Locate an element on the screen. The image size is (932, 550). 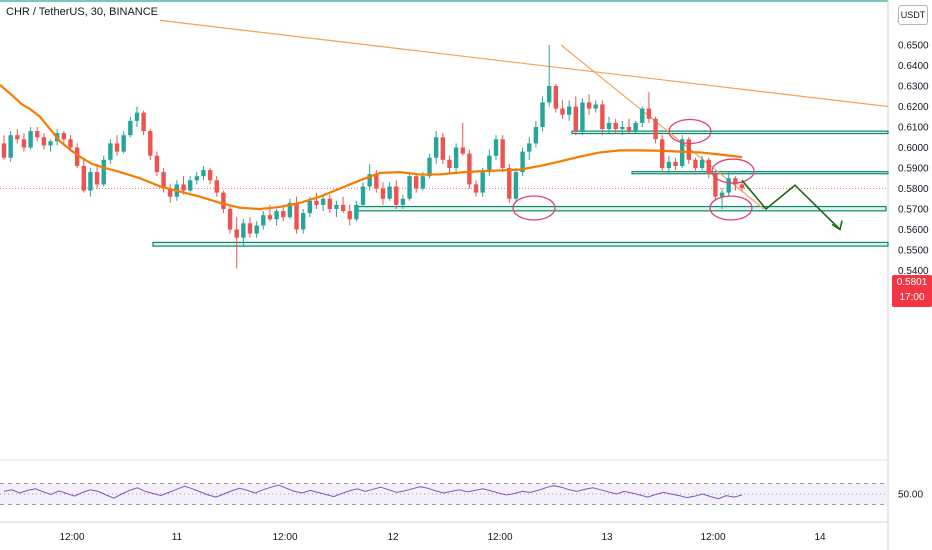
price-tick-label: 0.6500 is located at coordinates (913, 46).